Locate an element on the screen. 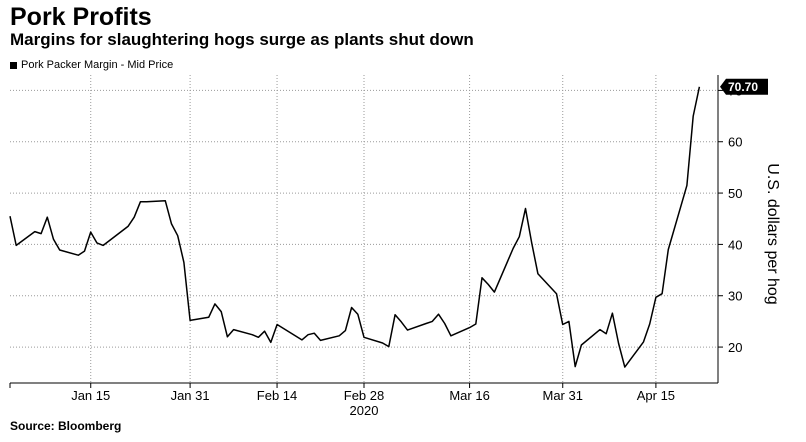 This screenshot has width=806, height=442. x-tick-label: Feb 14 is located at coordinates (277, 395).